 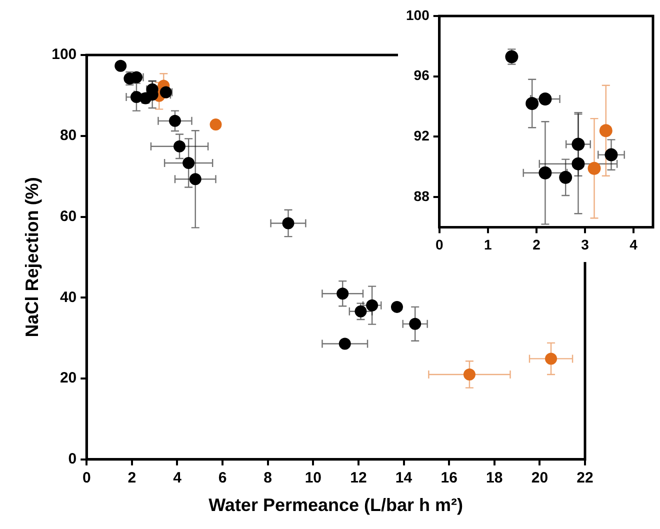 I want to click on y-axis-title: NaCl Rejection (%), so click(x=32, y=257).